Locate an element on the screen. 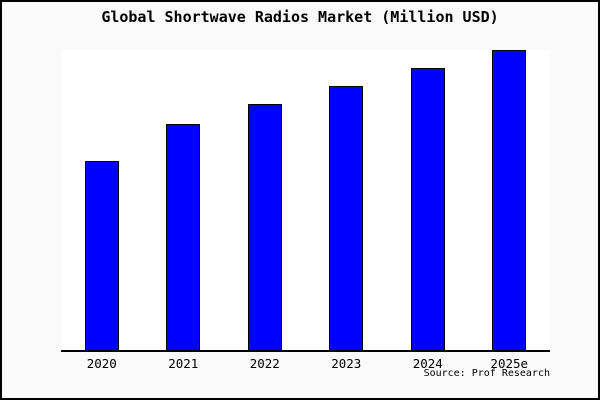 This screenshot has width=600, height=400. bar-slot-2020 is located at coordinates (102, 200).